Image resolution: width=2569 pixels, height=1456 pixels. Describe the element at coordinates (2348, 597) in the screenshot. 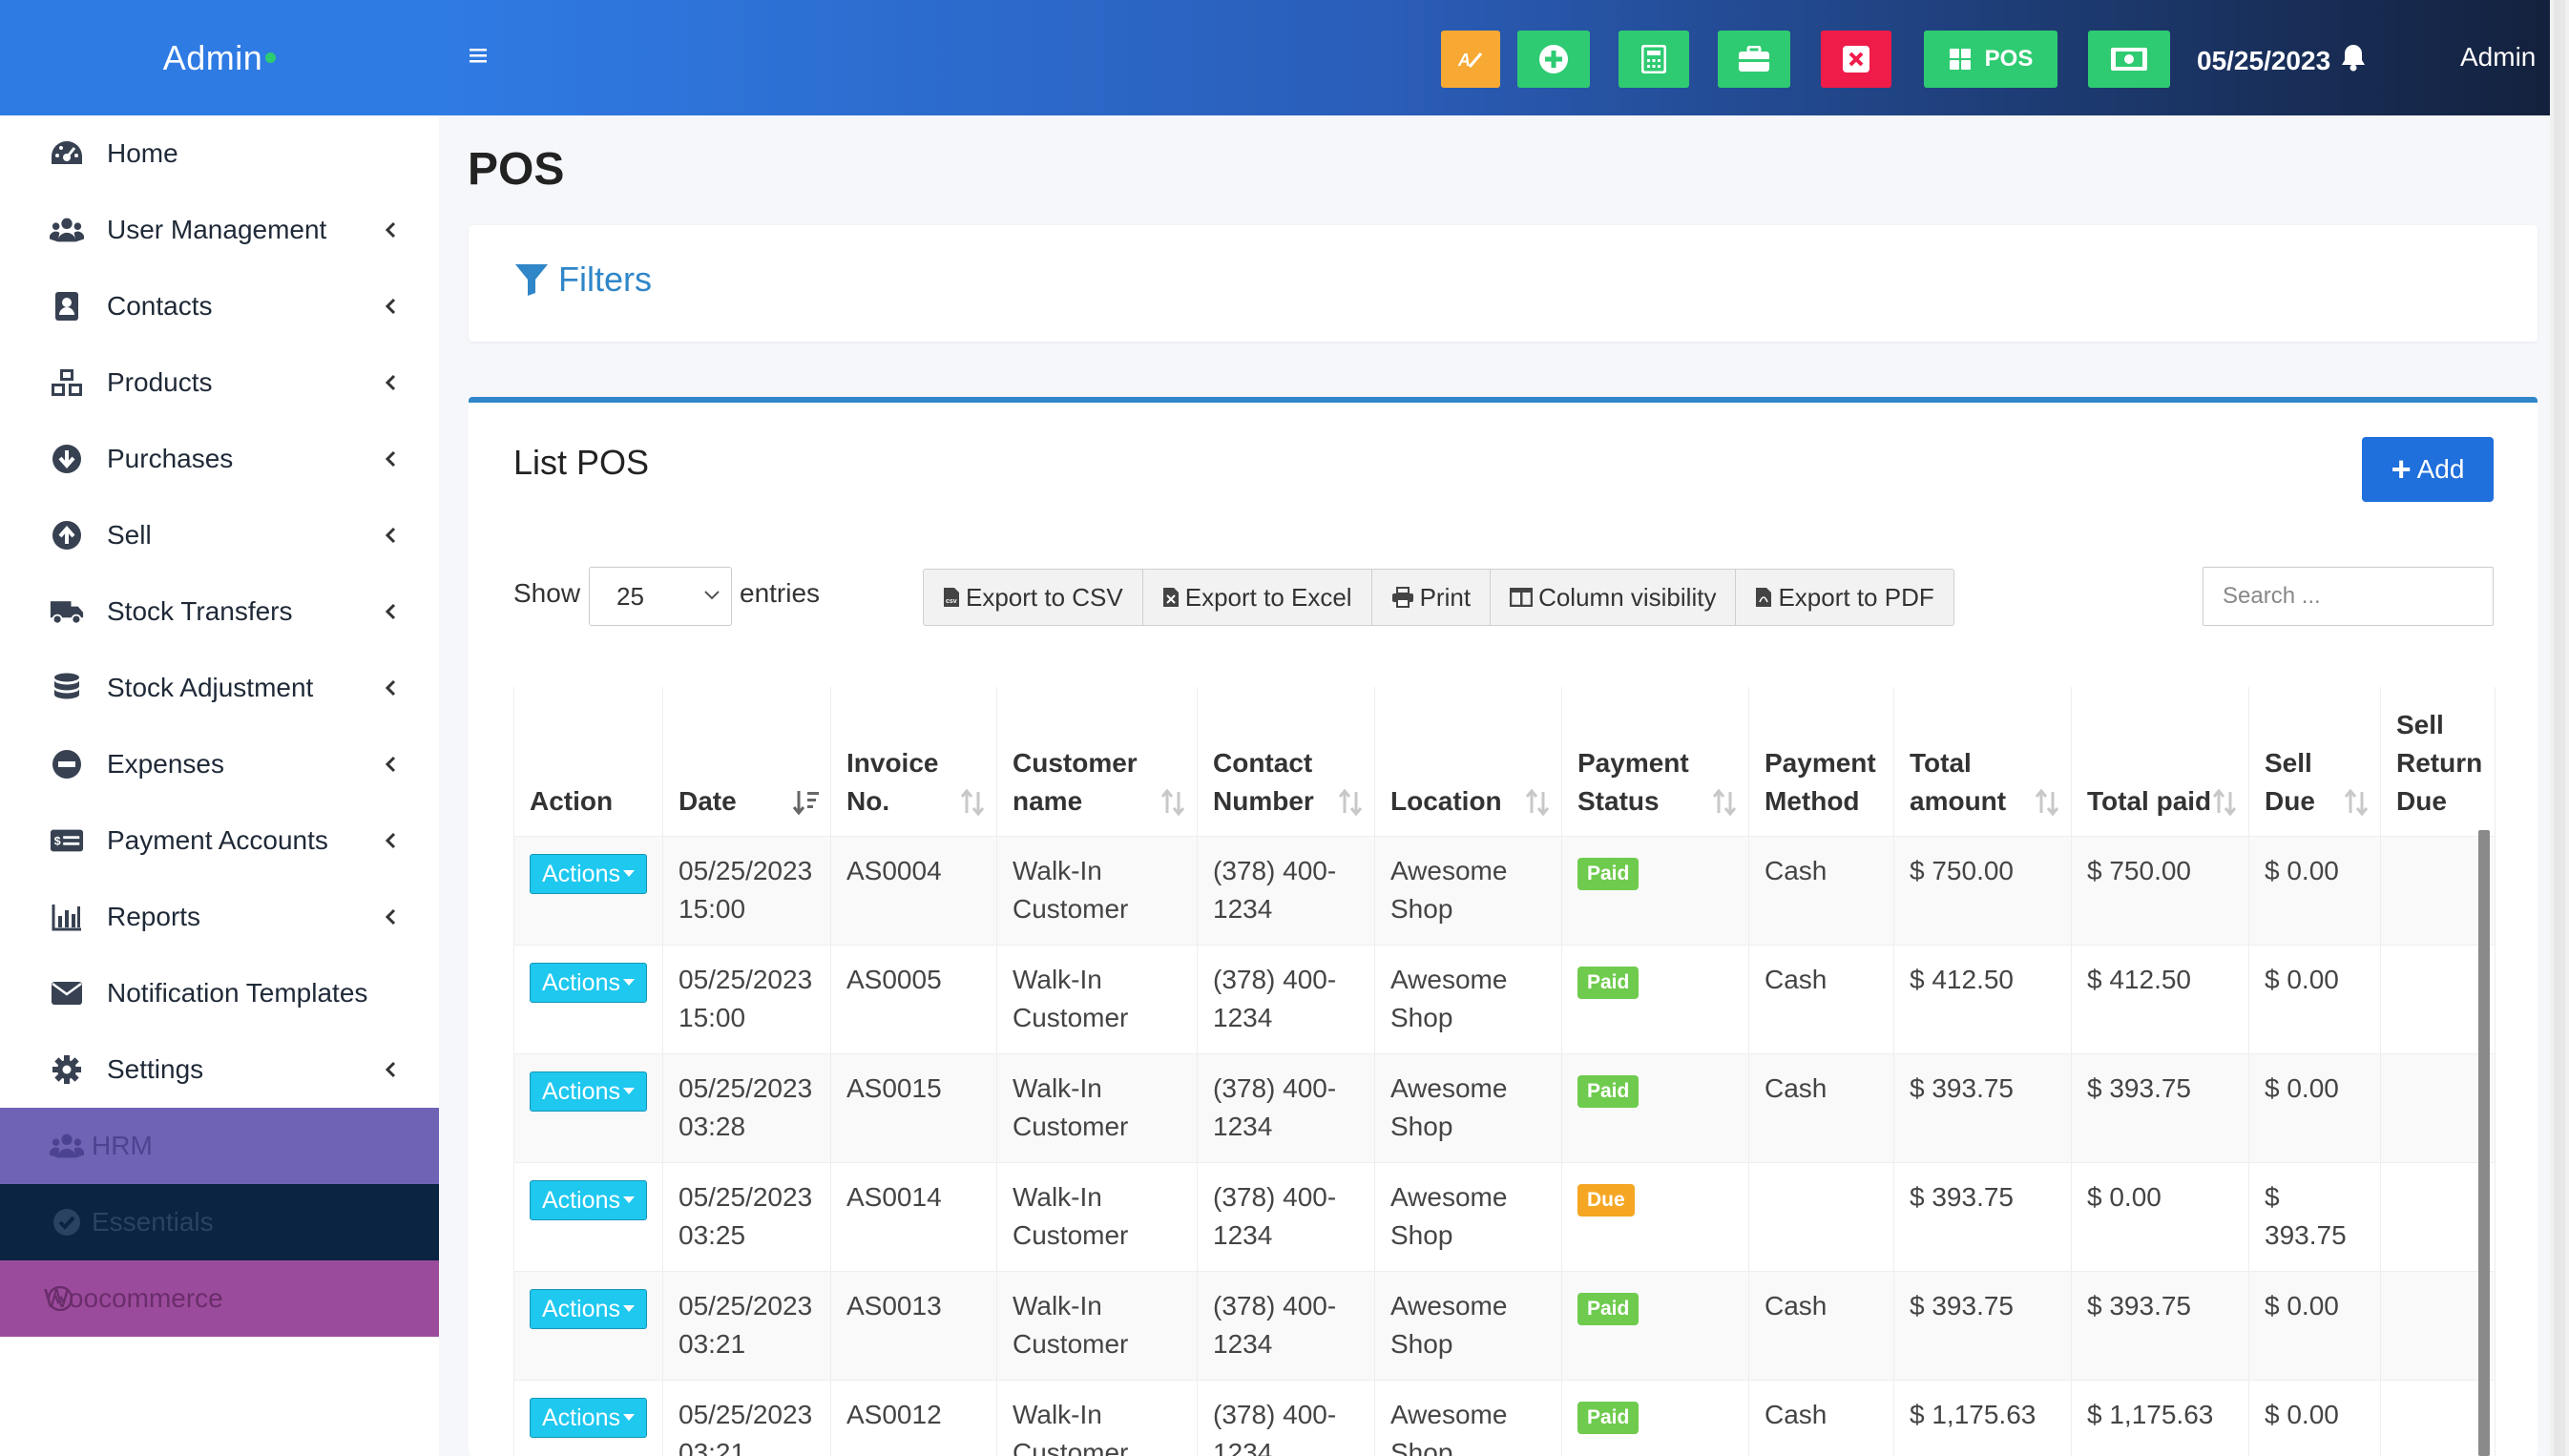

I see `search-input` at that location.